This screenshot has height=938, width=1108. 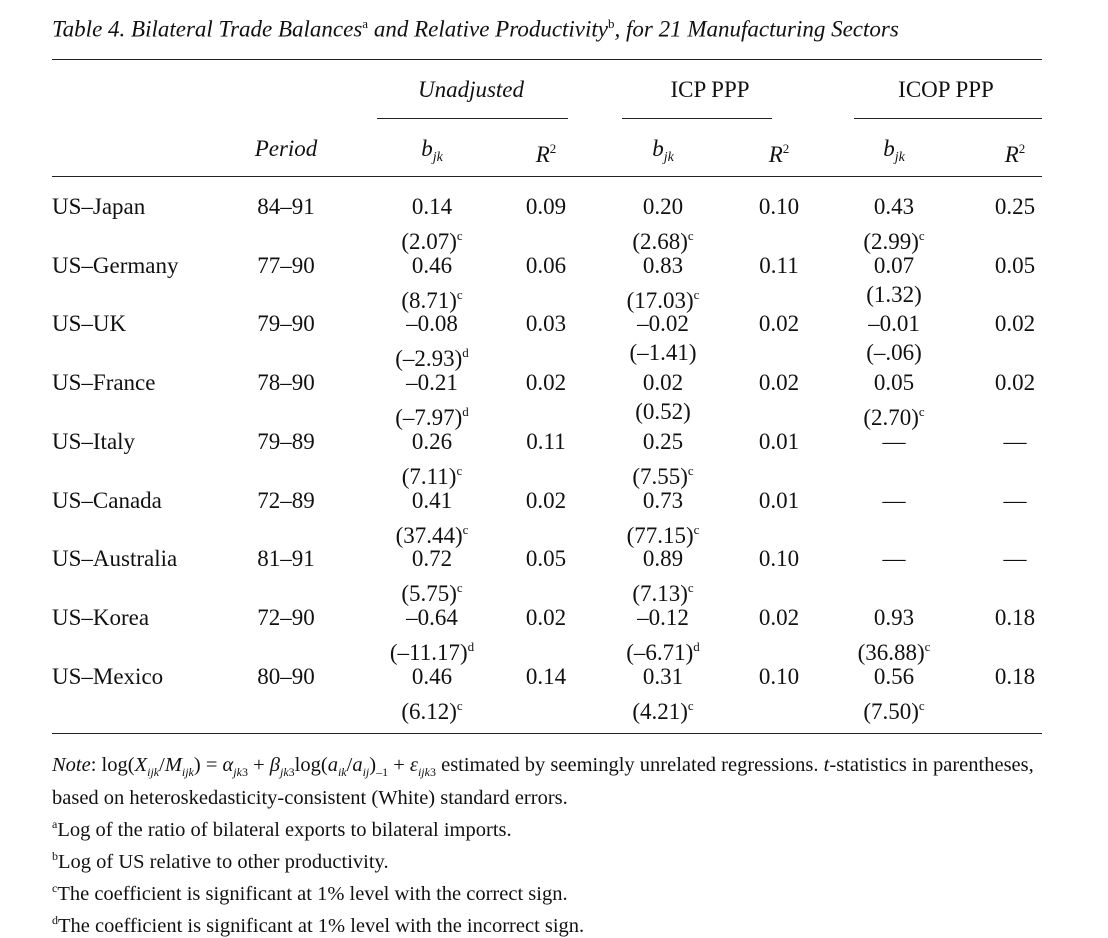 What do you see at coordinates (365, 23) in the screenshot?
I see `caption-mark-a: a` at bounding box center [365, 23].